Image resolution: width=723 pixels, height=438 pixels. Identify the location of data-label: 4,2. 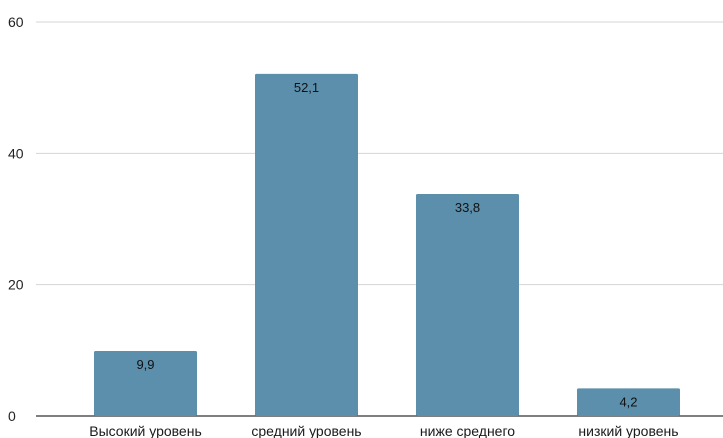
(628, 401).